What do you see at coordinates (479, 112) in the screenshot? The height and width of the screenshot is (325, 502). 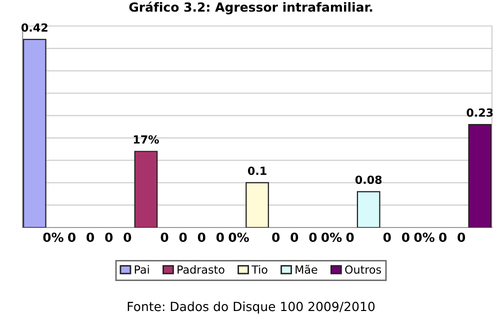 I see `data-label: 0.23` at bounding box center [479, 112].